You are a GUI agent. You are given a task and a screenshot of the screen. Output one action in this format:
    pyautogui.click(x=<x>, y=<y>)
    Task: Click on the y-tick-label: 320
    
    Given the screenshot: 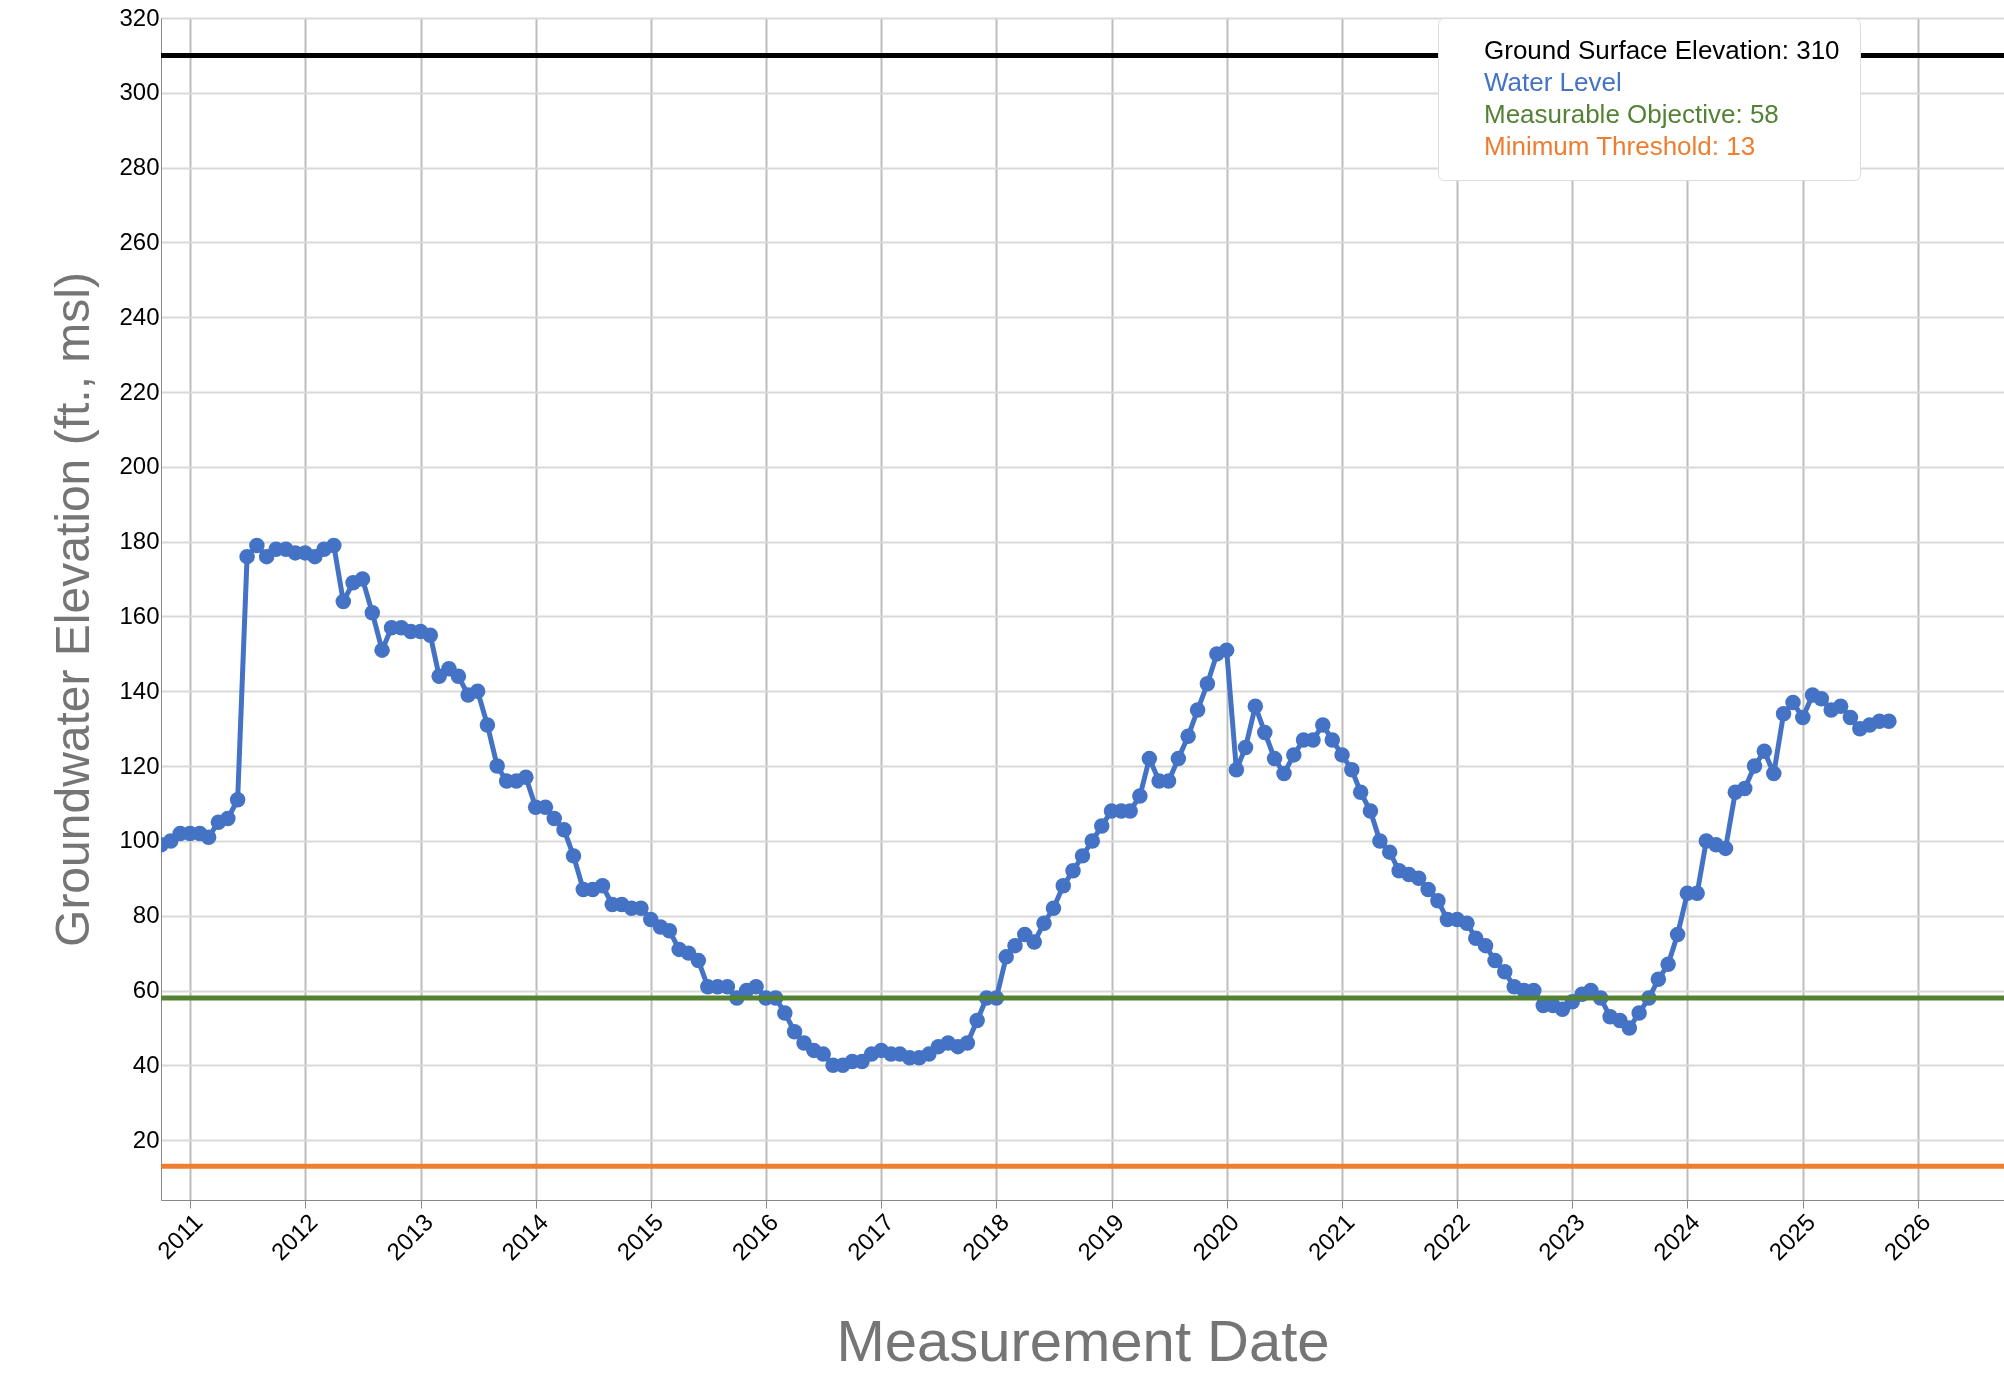 What is the action you would take?
    pyautogui.click(x=139, y=17)
    